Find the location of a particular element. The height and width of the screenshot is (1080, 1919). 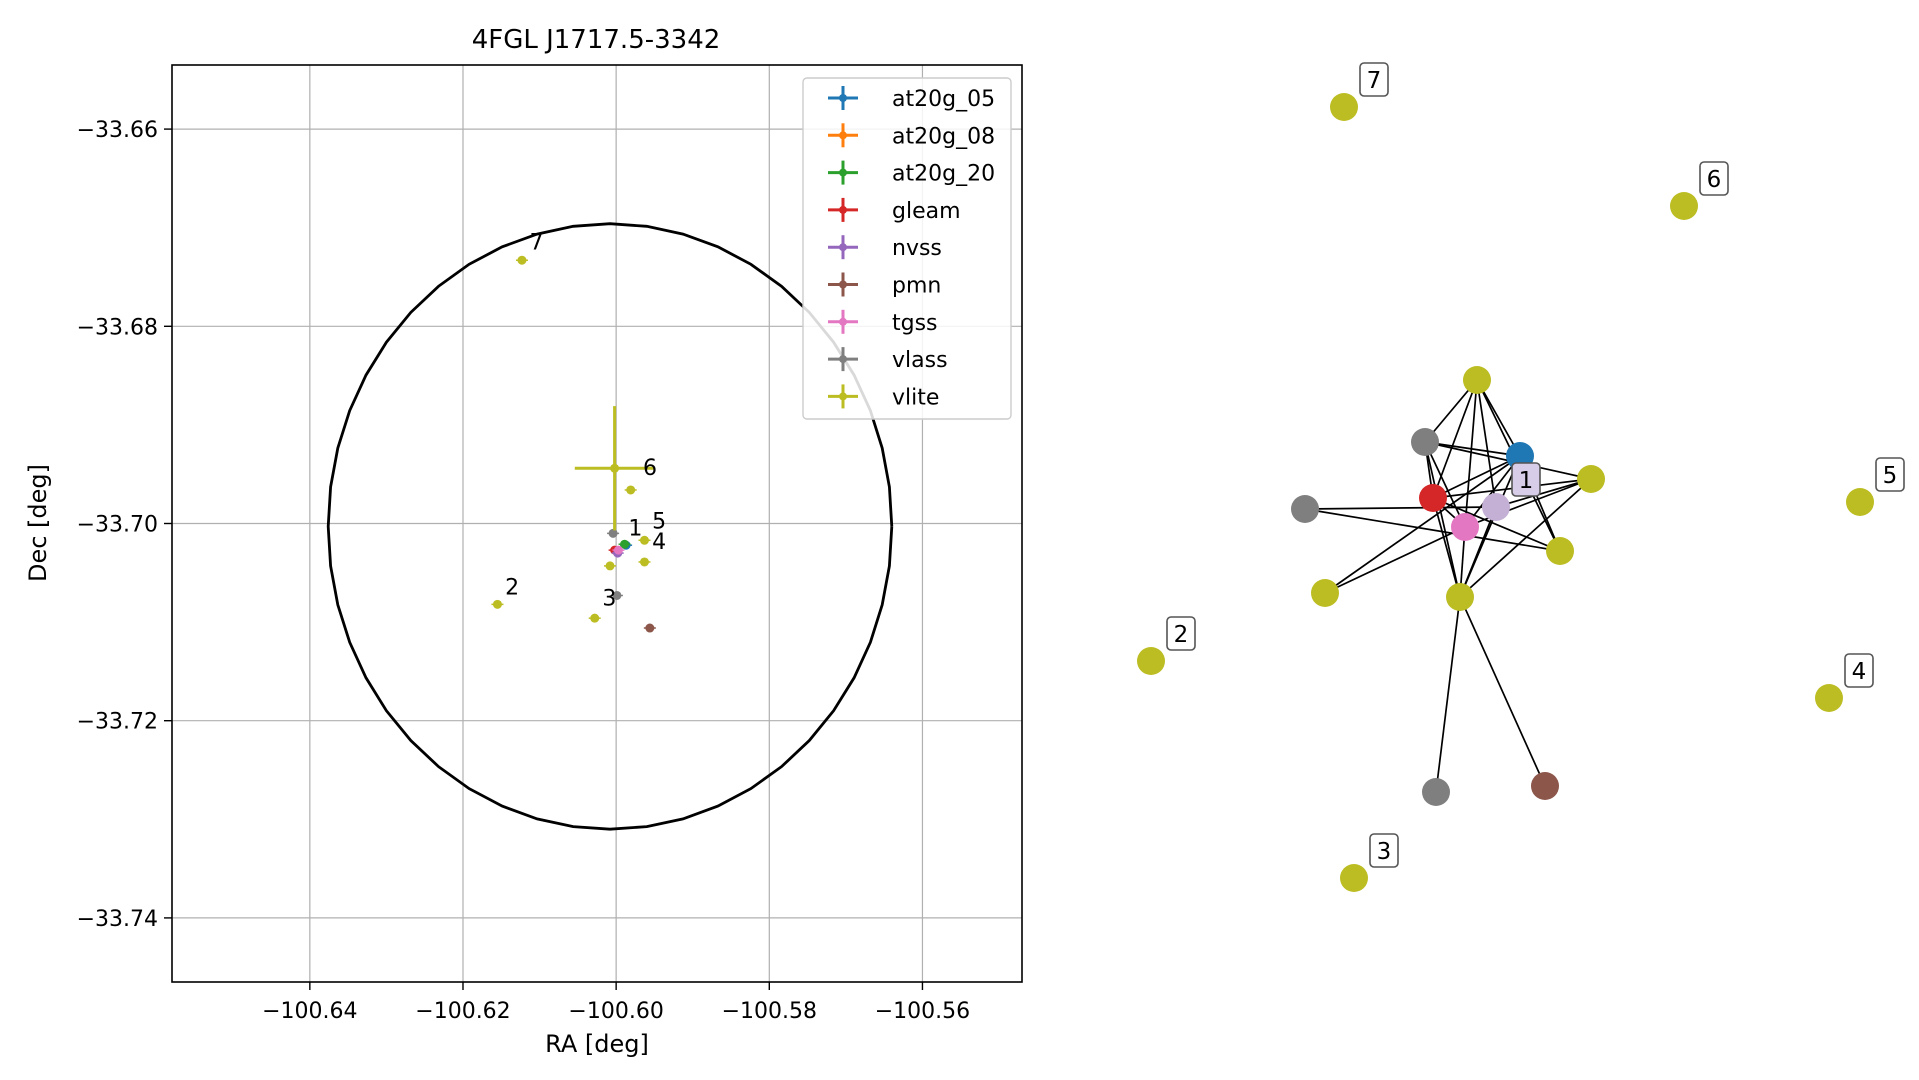

legend-label: pmn is located at coordinates (916, 286).